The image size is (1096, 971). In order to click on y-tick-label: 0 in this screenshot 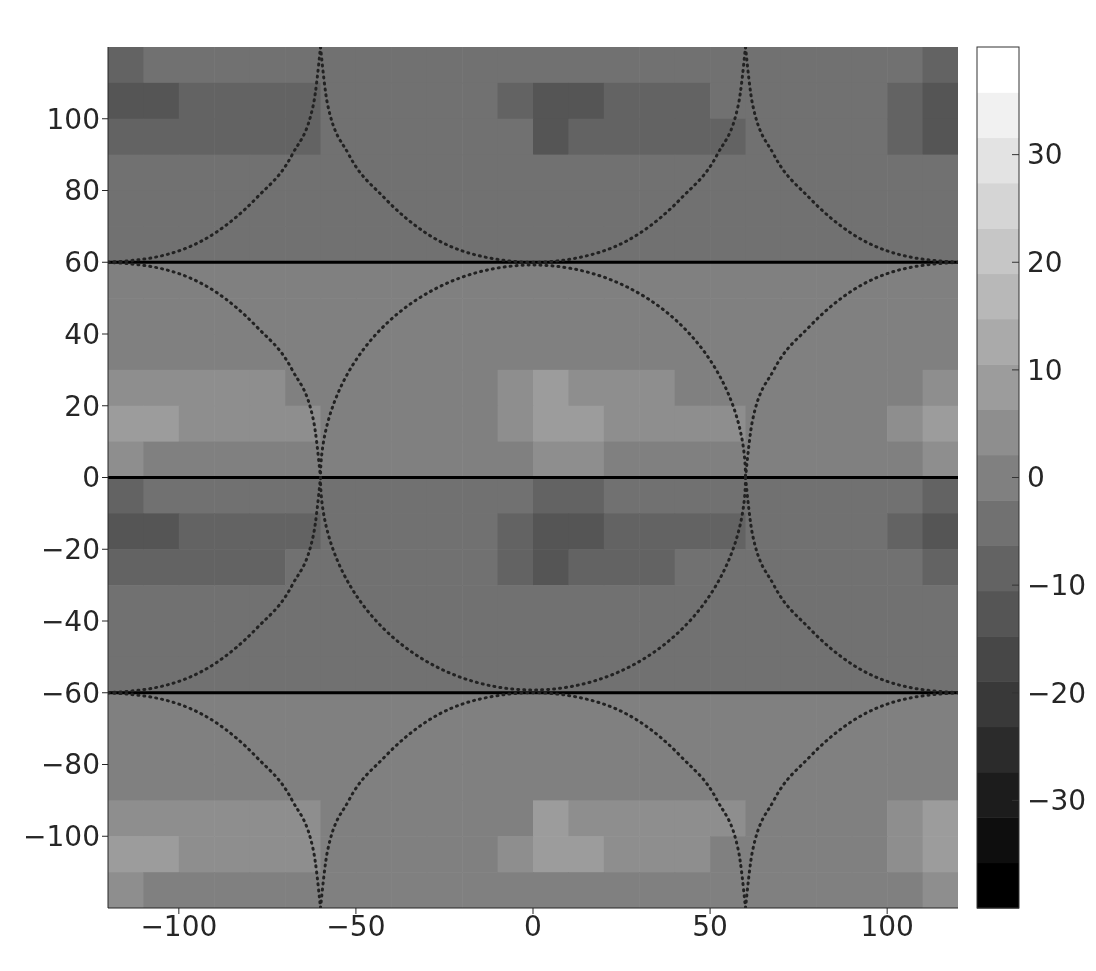, I will do `click(91, 478)`.